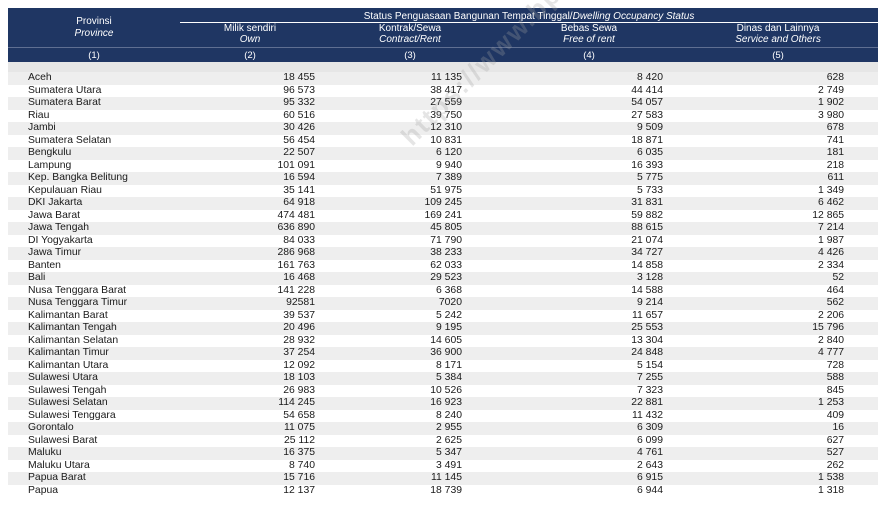 The width and height of the screenshot is (884, 513). Describe the element at coordinates (778, 365) in the screenshot. I see `others-cell: 728` at that location.